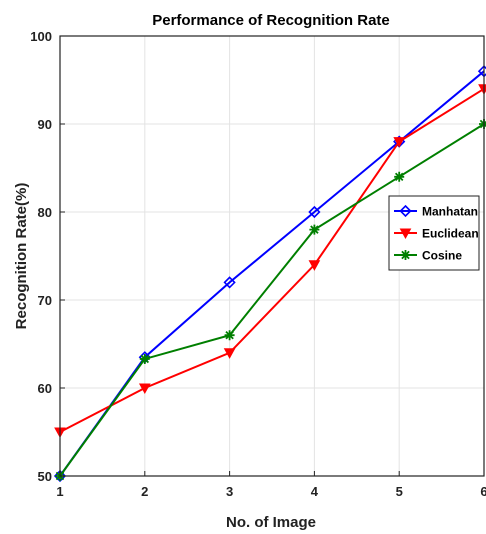 This screenshot has width=486, height=534. What do you see at coordinates (315, 491) in the screenshot?
I see `x-tick-label: 4` at bounding box center [315, 491].